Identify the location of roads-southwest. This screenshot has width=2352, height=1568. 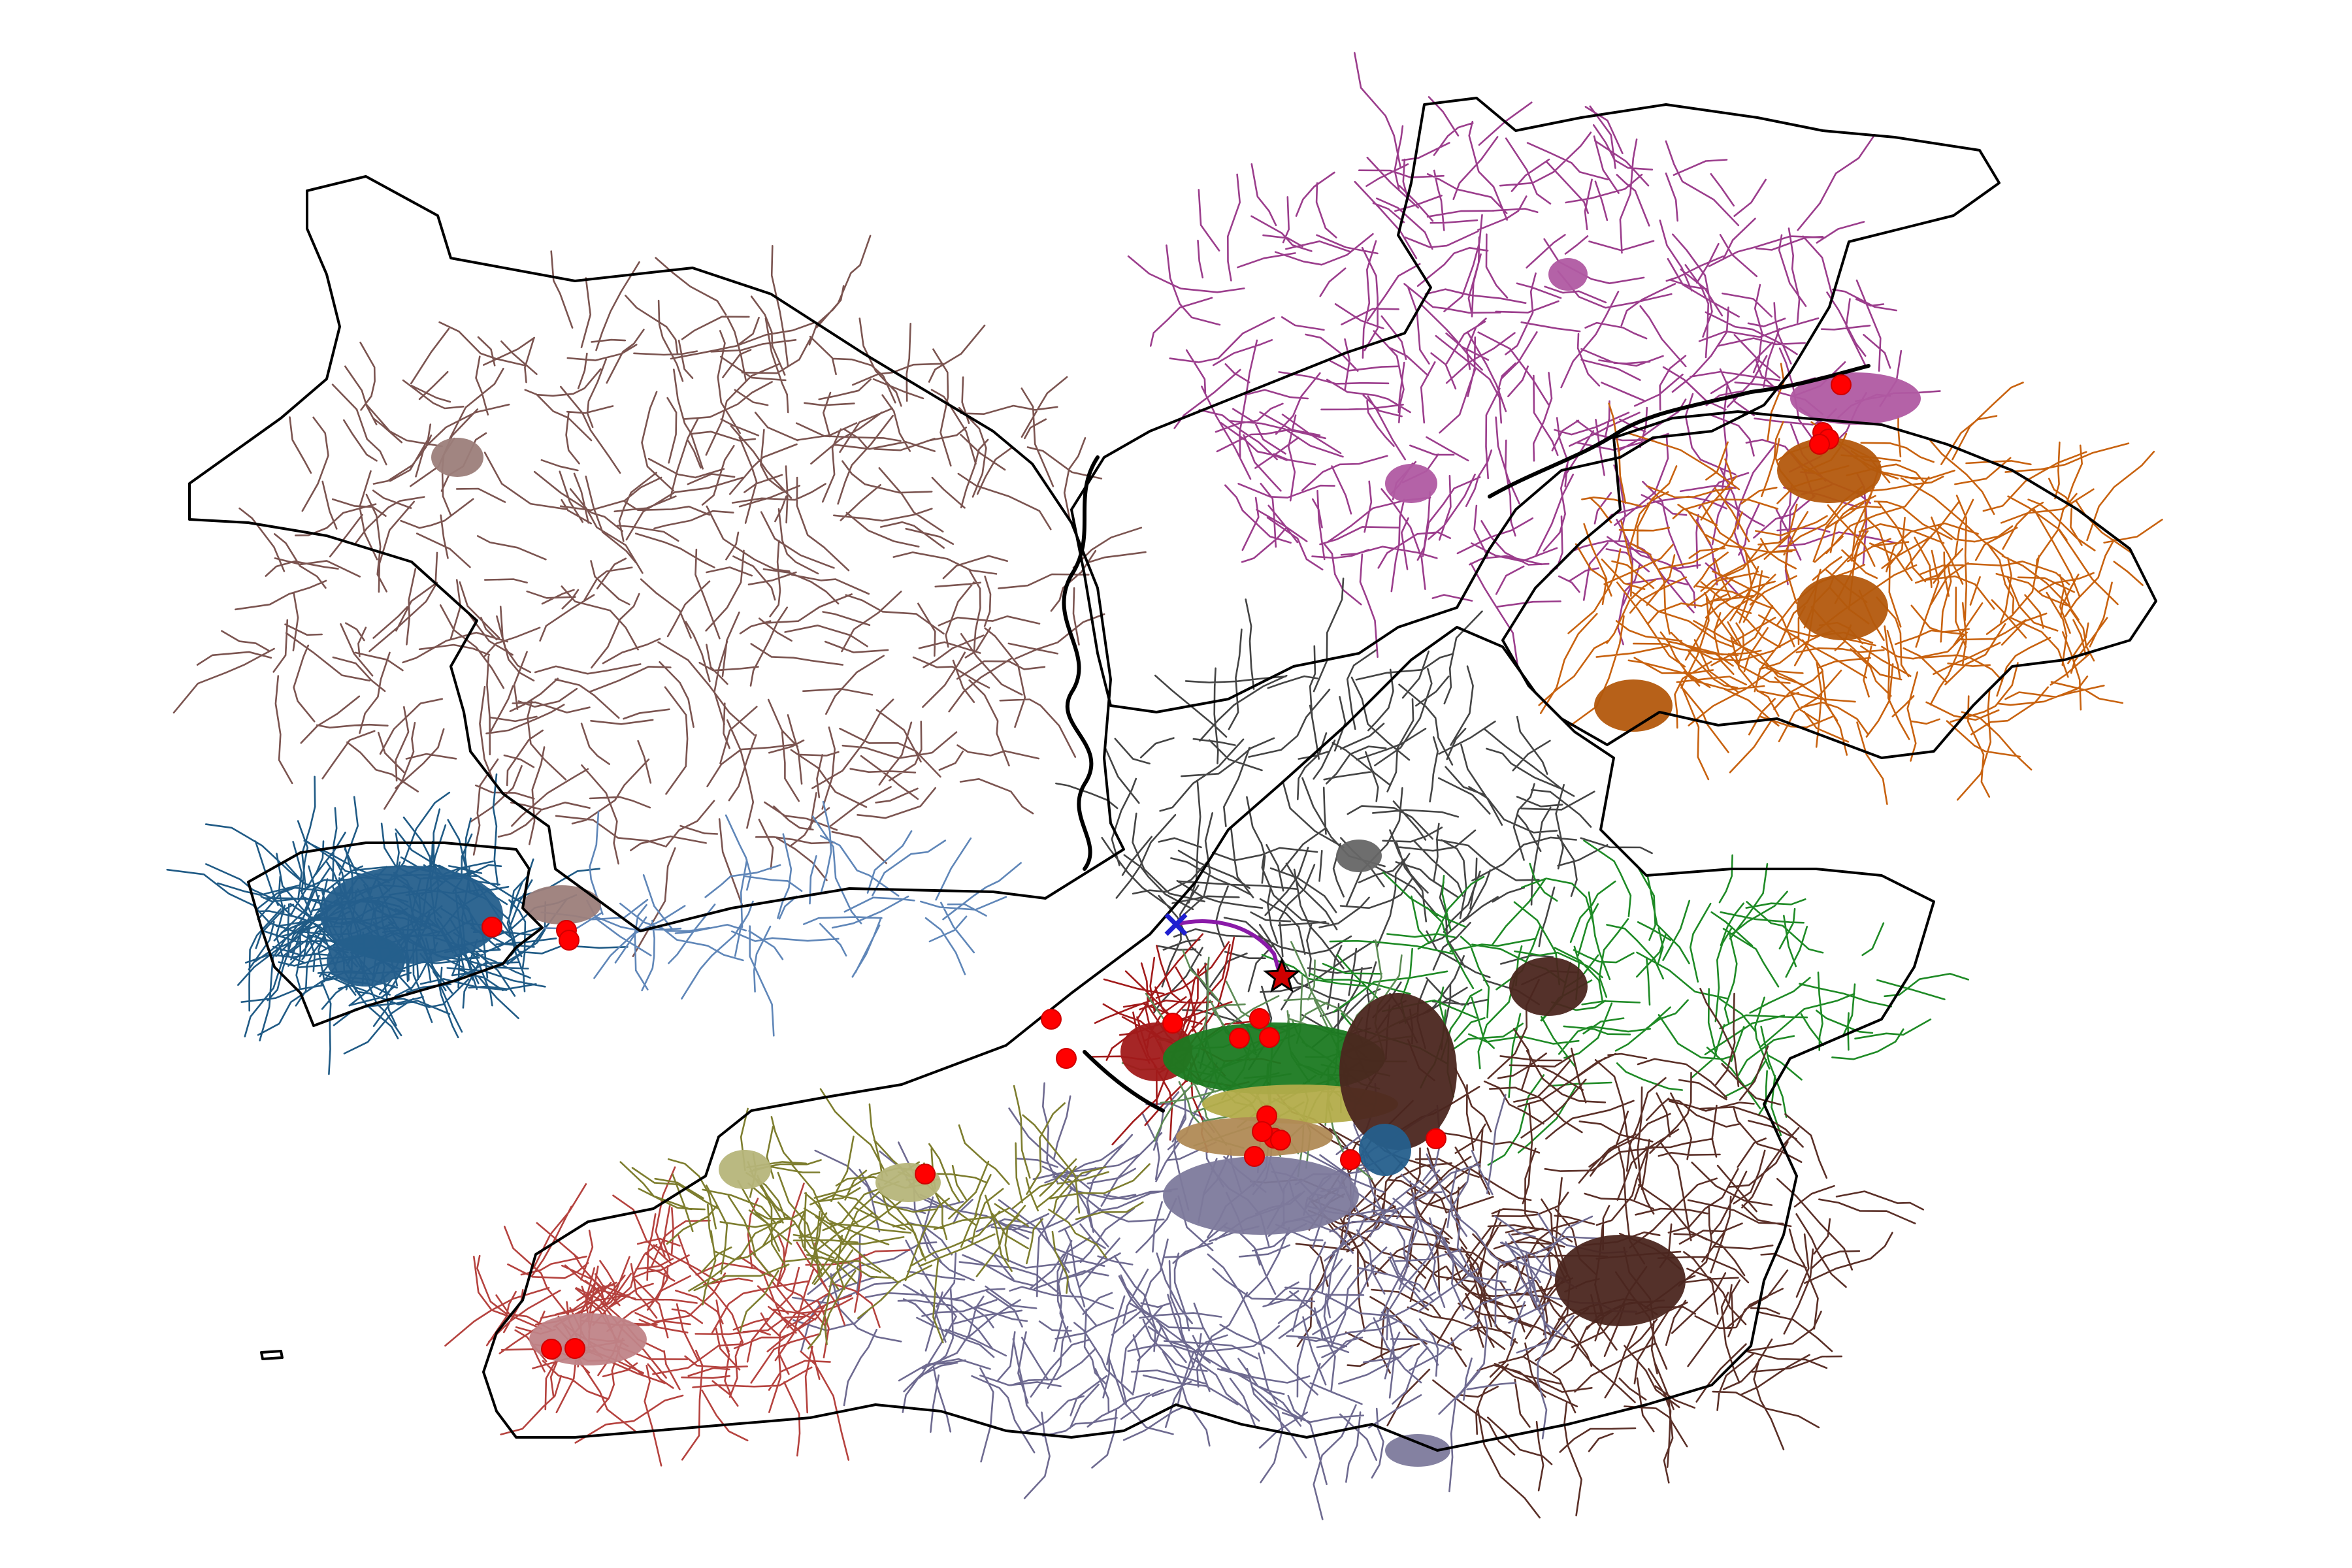
(677, 1316).